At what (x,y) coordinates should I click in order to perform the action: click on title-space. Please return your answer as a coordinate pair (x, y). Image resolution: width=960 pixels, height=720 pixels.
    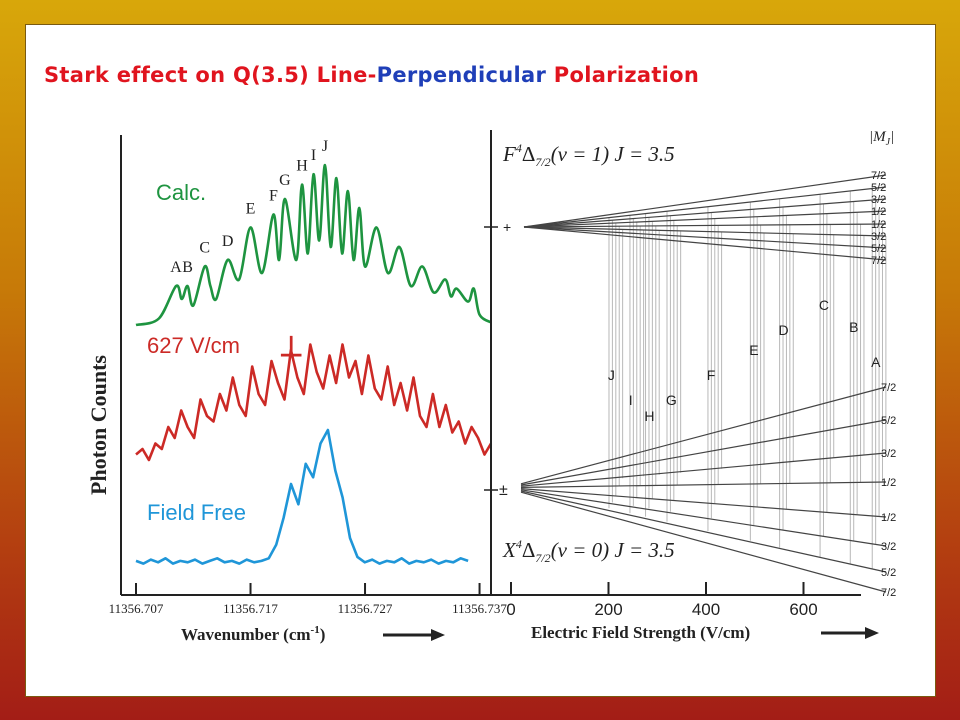
    Looking at the image, I should click on (550, 75).